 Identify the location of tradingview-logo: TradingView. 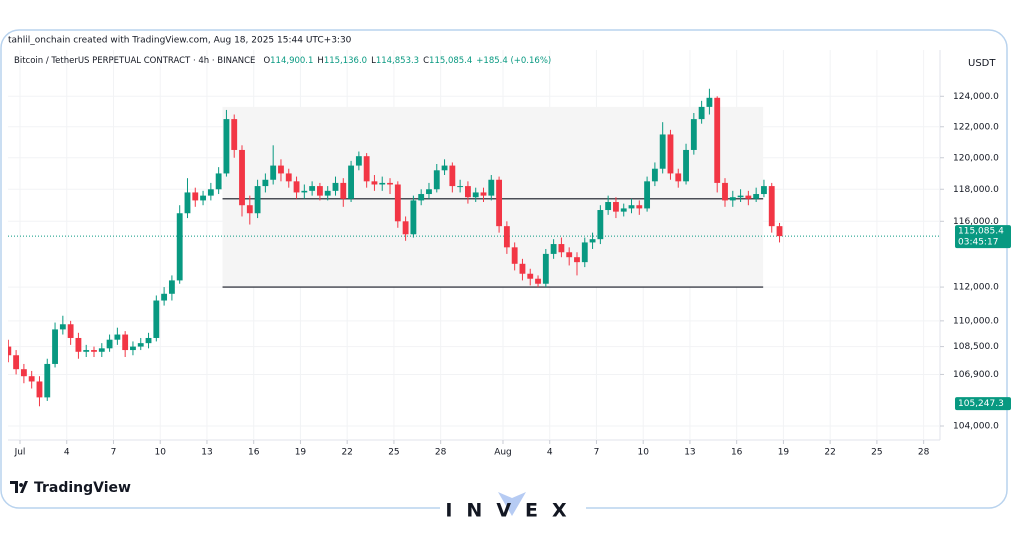
(70, 488).